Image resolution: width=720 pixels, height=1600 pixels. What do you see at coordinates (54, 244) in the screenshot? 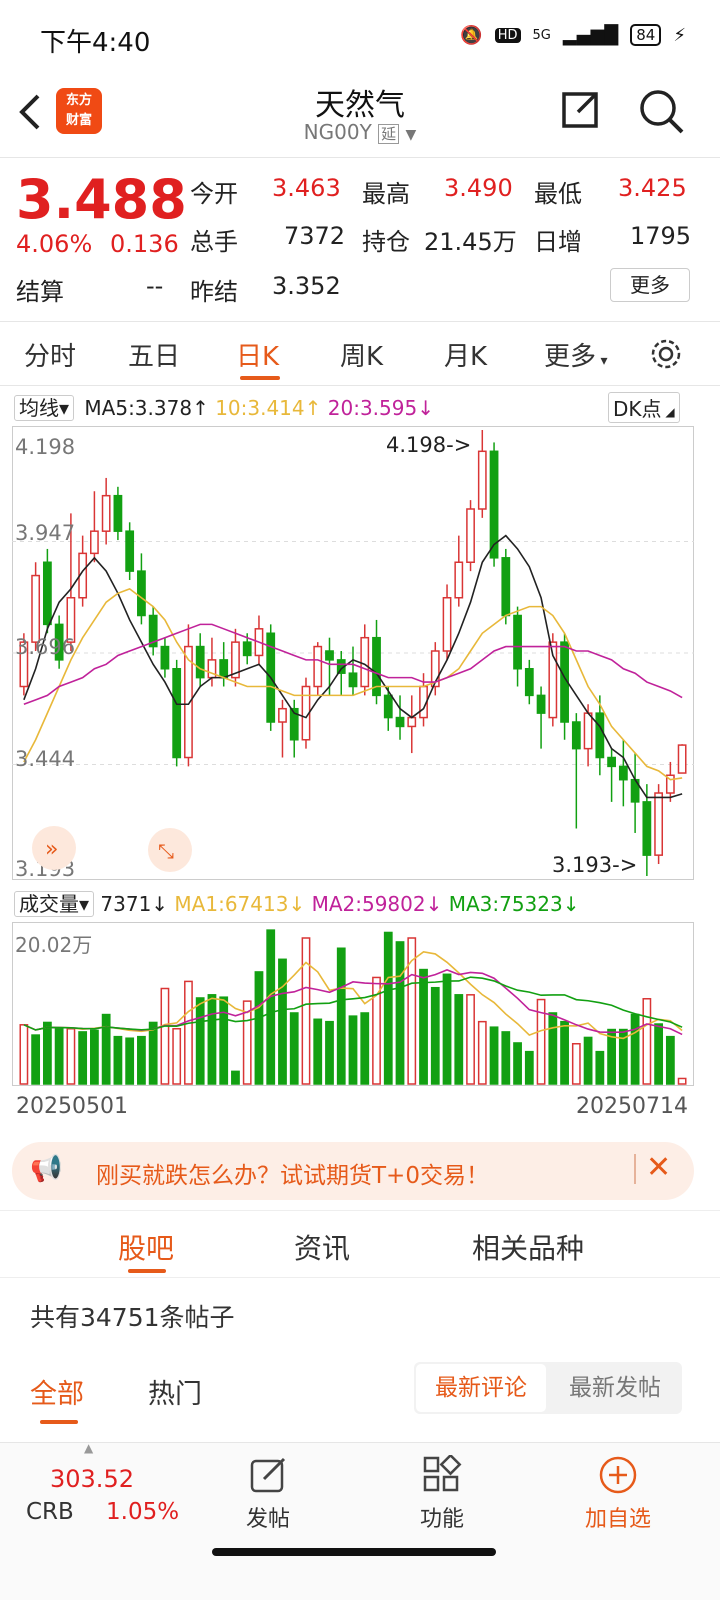
I see `change-pct: 4.06%` at bounding box center [54, 244].